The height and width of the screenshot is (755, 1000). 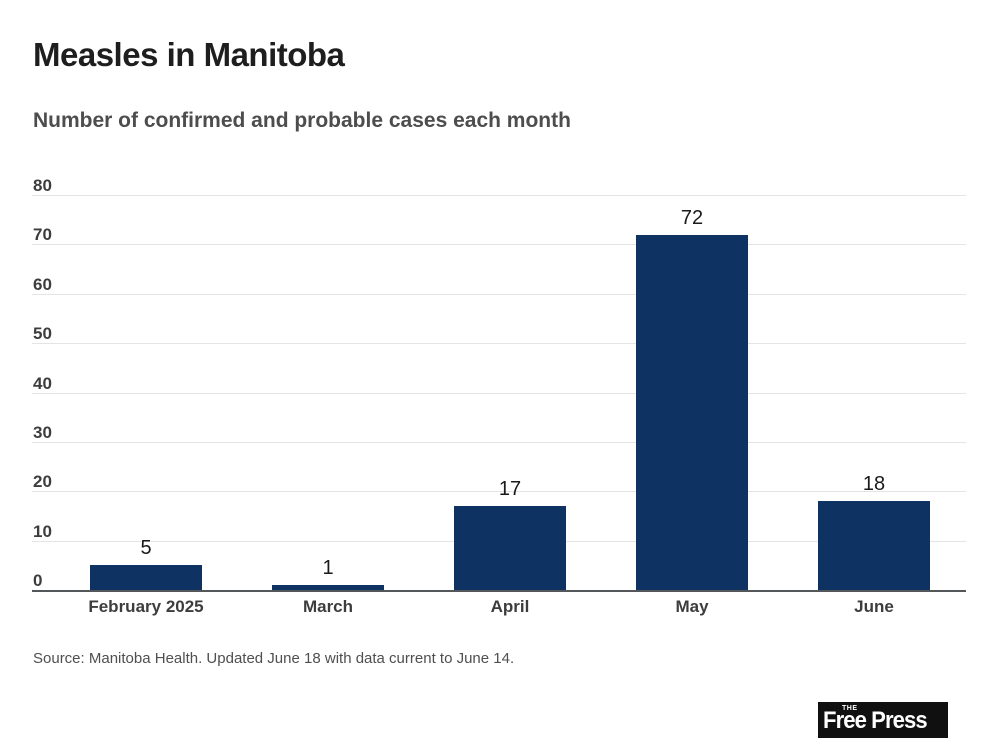 What do you see at coordinates (146, 577) in the screenshot?
I see `bar-february-2025` at bounding box center [146, 577].